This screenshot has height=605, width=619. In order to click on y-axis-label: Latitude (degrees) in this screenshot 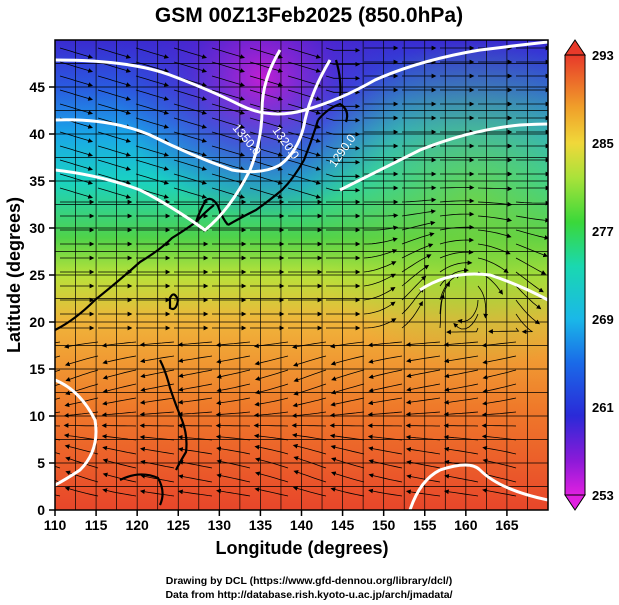, I will do `click(14, 275)`.